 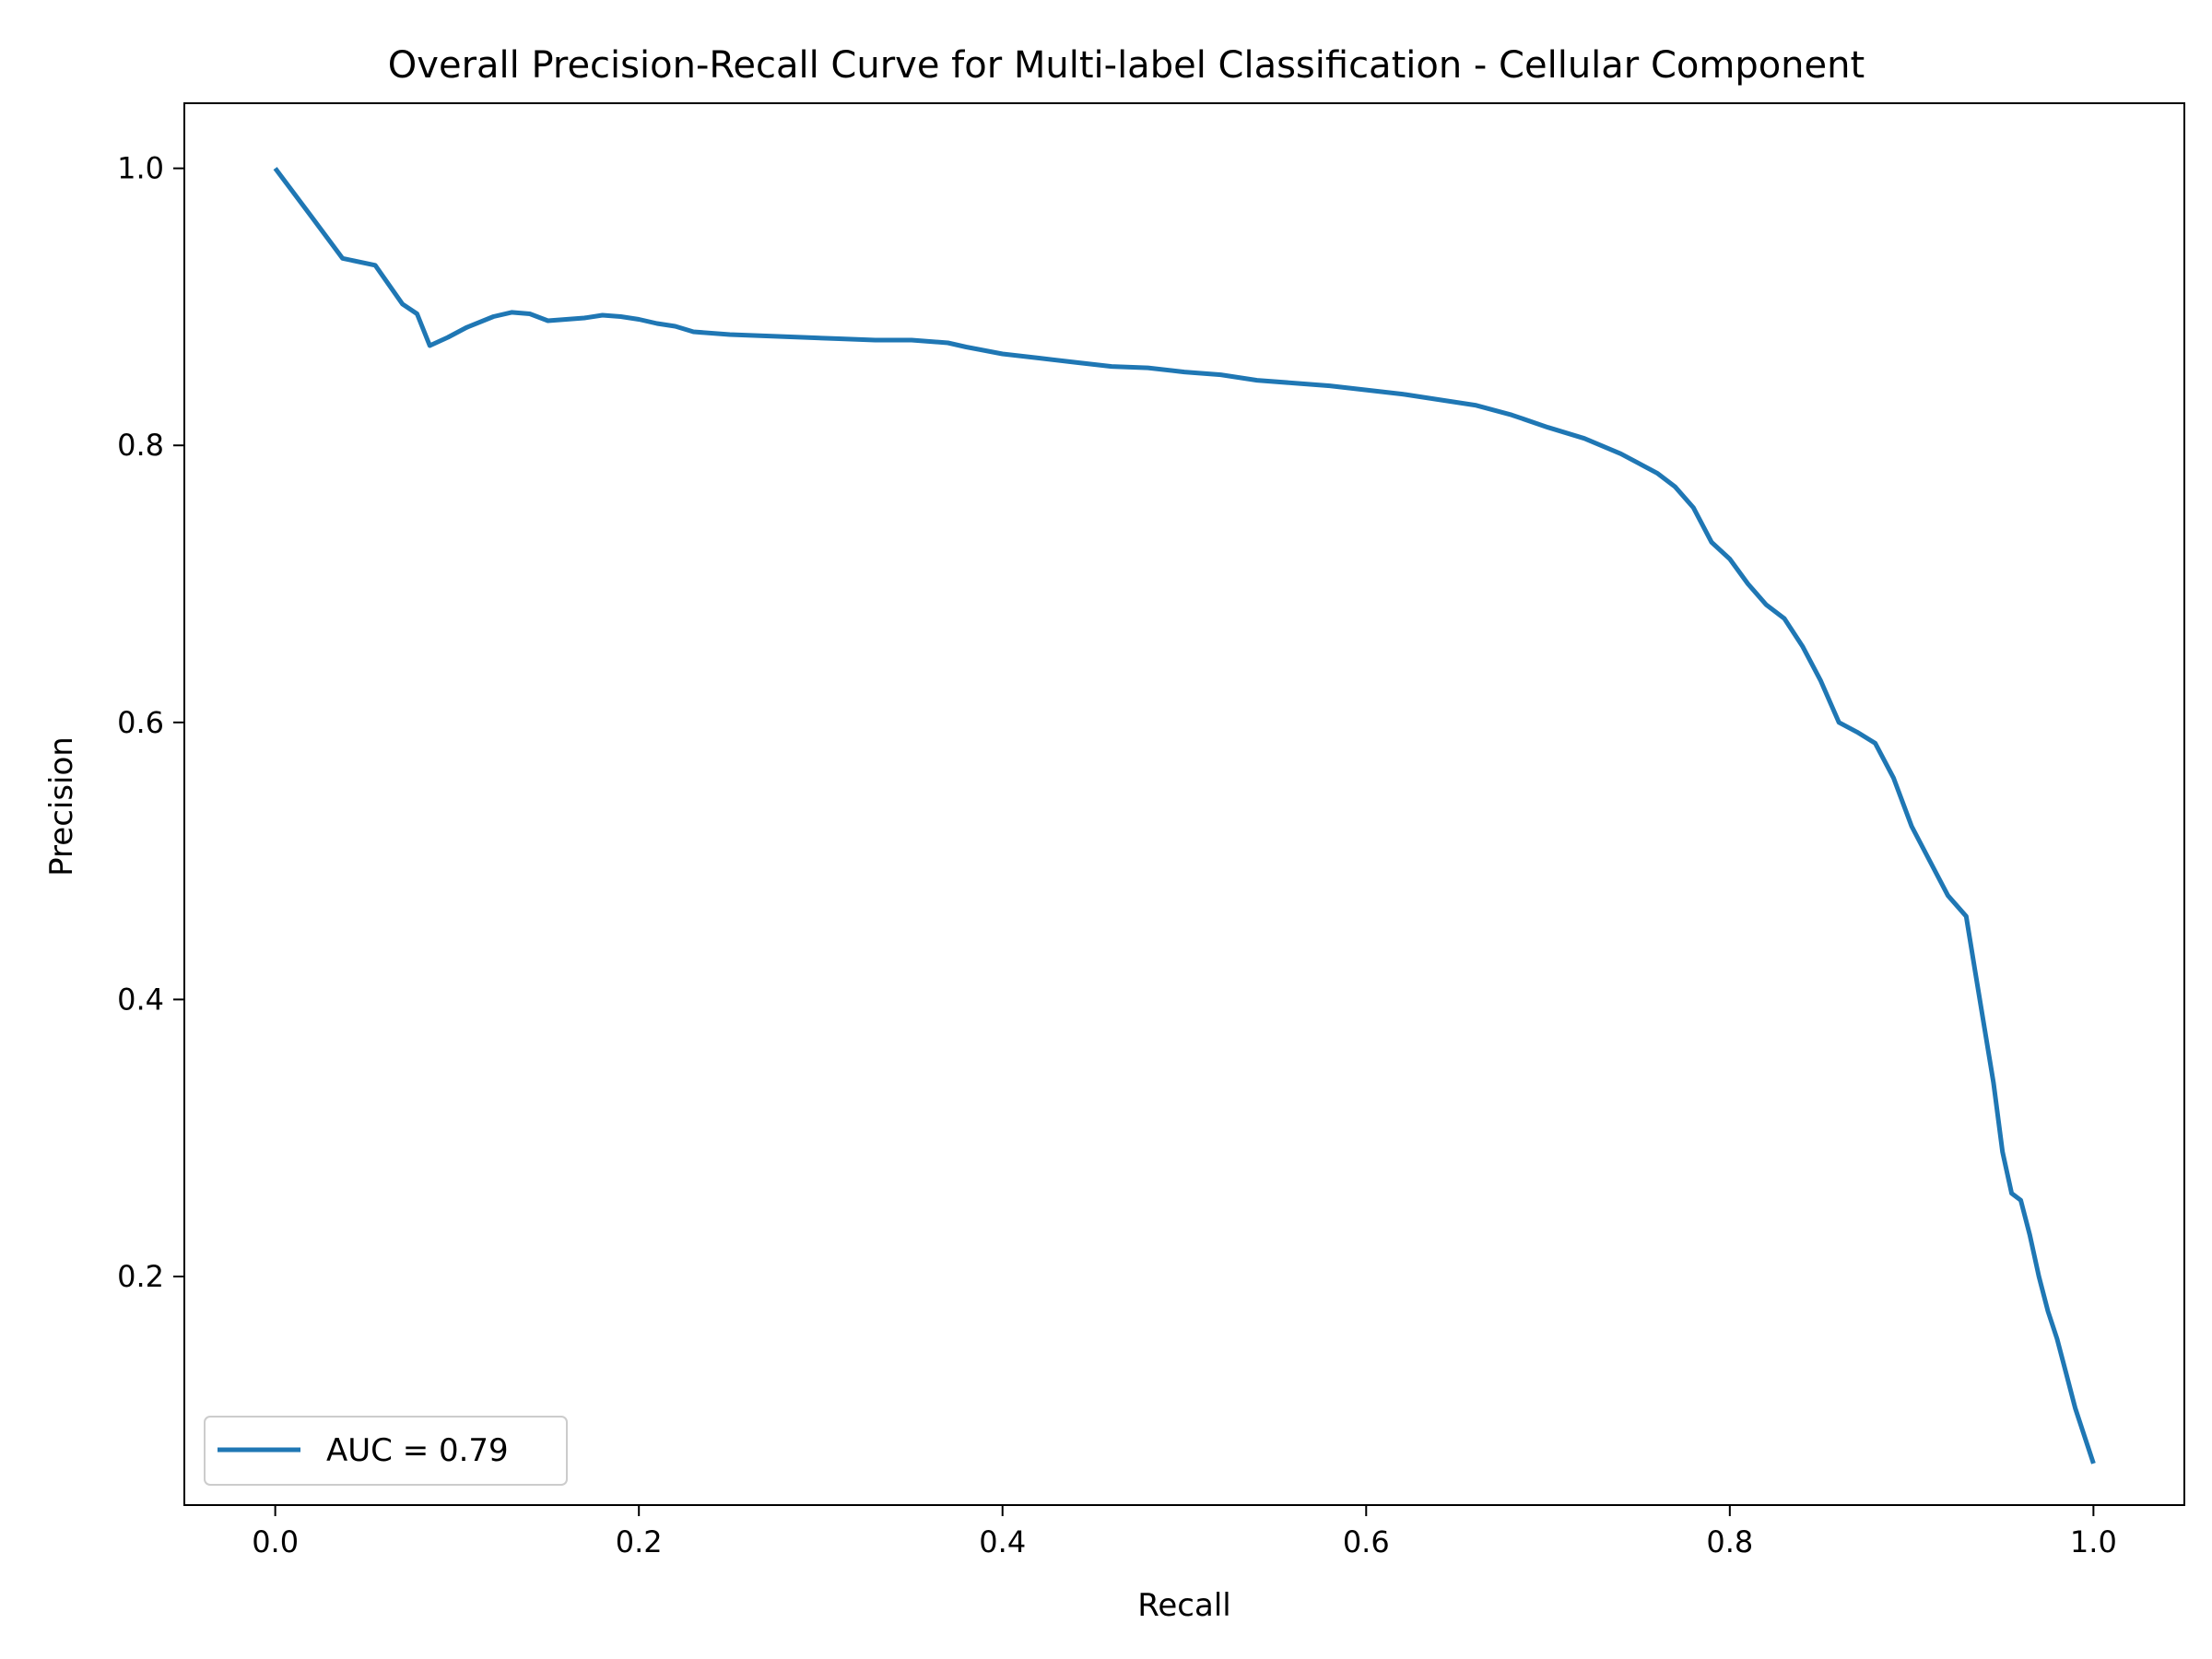 I want to click on x-tick-label: 0.4, so click(x=1002, y=1541).